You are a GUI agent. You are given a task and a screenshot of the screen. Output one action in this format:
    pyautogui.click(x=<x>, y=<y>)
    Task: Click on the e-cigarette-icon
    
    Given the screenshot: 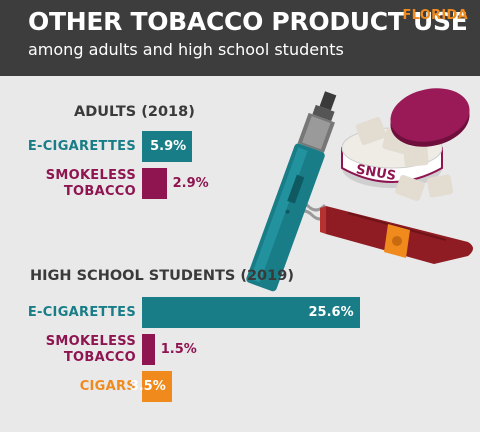 What is the action you would take?
    pyautogui.click(x=291, y=191)
    